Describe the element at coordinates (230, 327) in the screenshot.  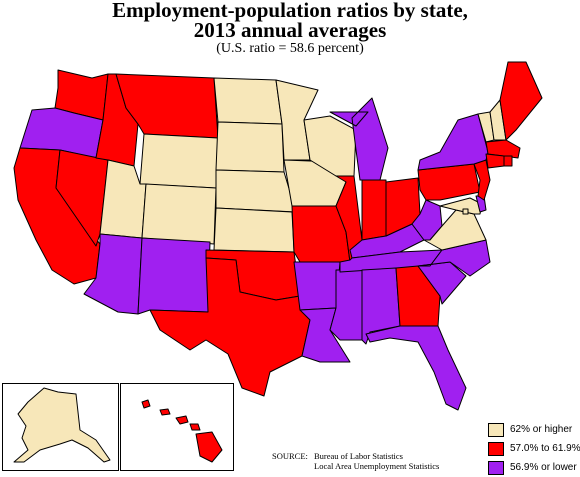
I see `state-TX` at that location.